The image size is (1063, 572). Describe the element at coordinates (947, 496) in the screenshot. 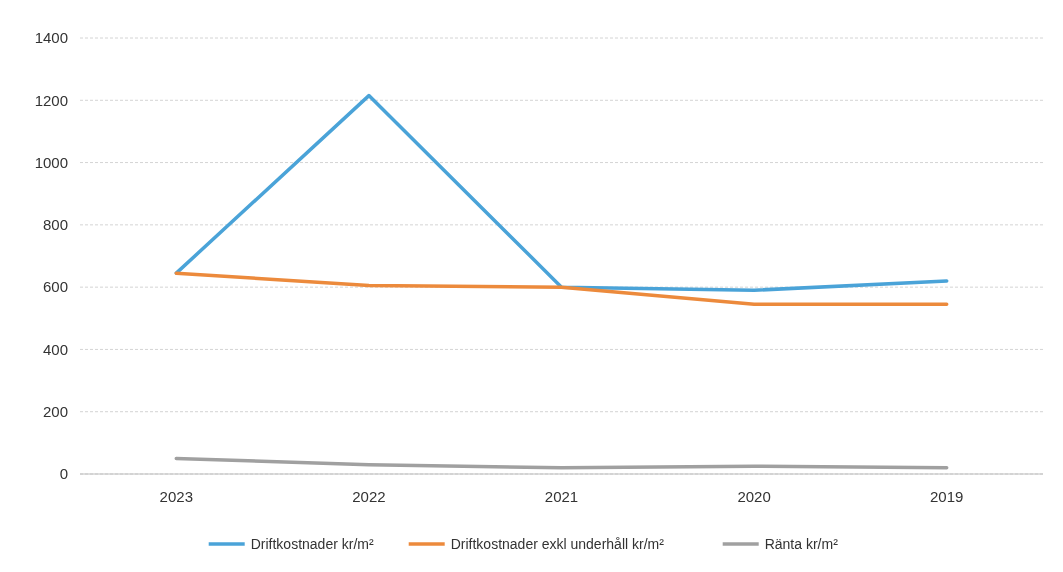

I see `x-tick-label: 2019` at that location.